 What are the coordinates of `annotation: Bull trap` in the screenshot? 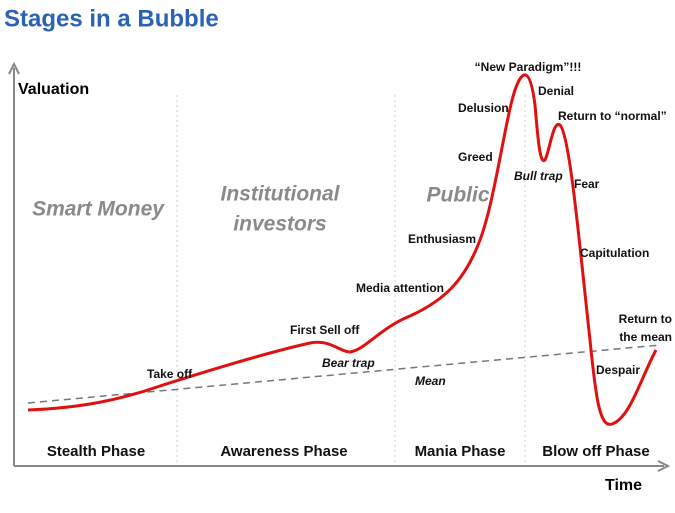 It's located at (538, 176).